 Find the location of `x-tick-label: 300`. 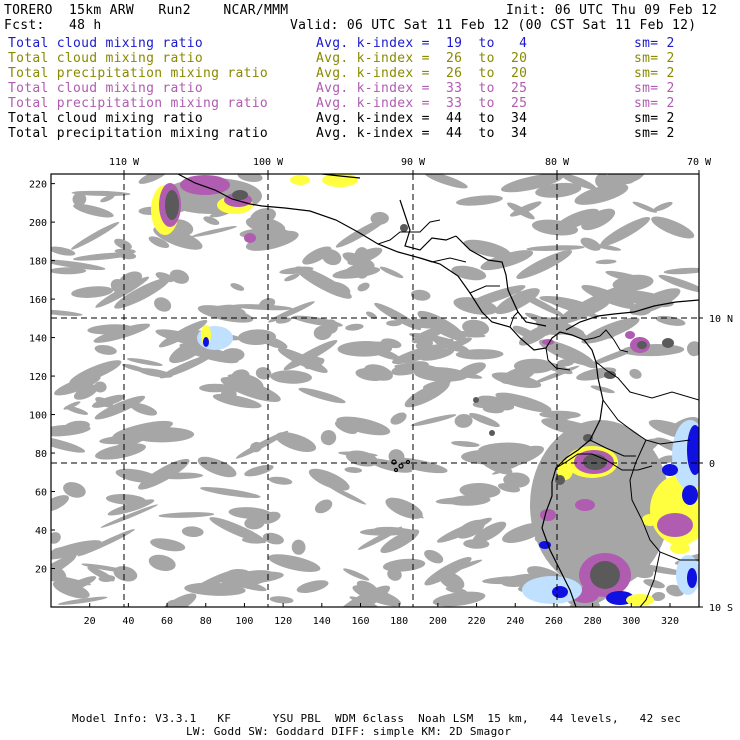

x-tick-label: 300 is located at coordinates (631, 621).